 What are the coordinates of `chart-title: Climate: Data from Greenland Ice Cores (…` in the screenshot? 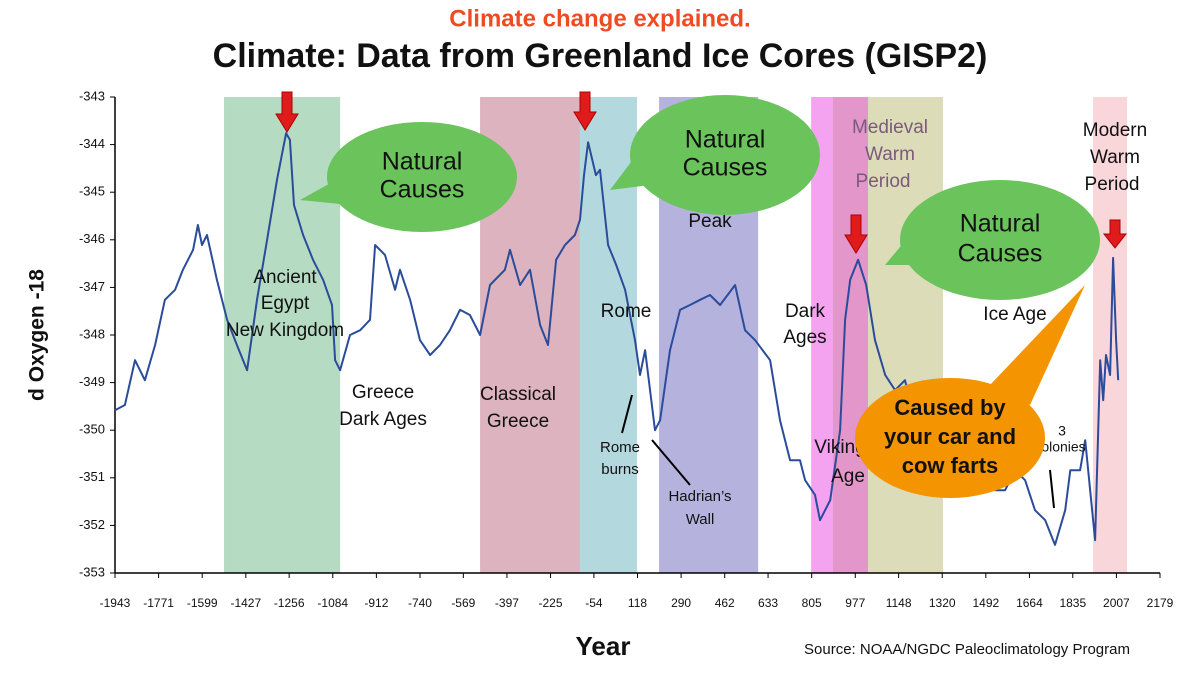 It's located at (600, 56).